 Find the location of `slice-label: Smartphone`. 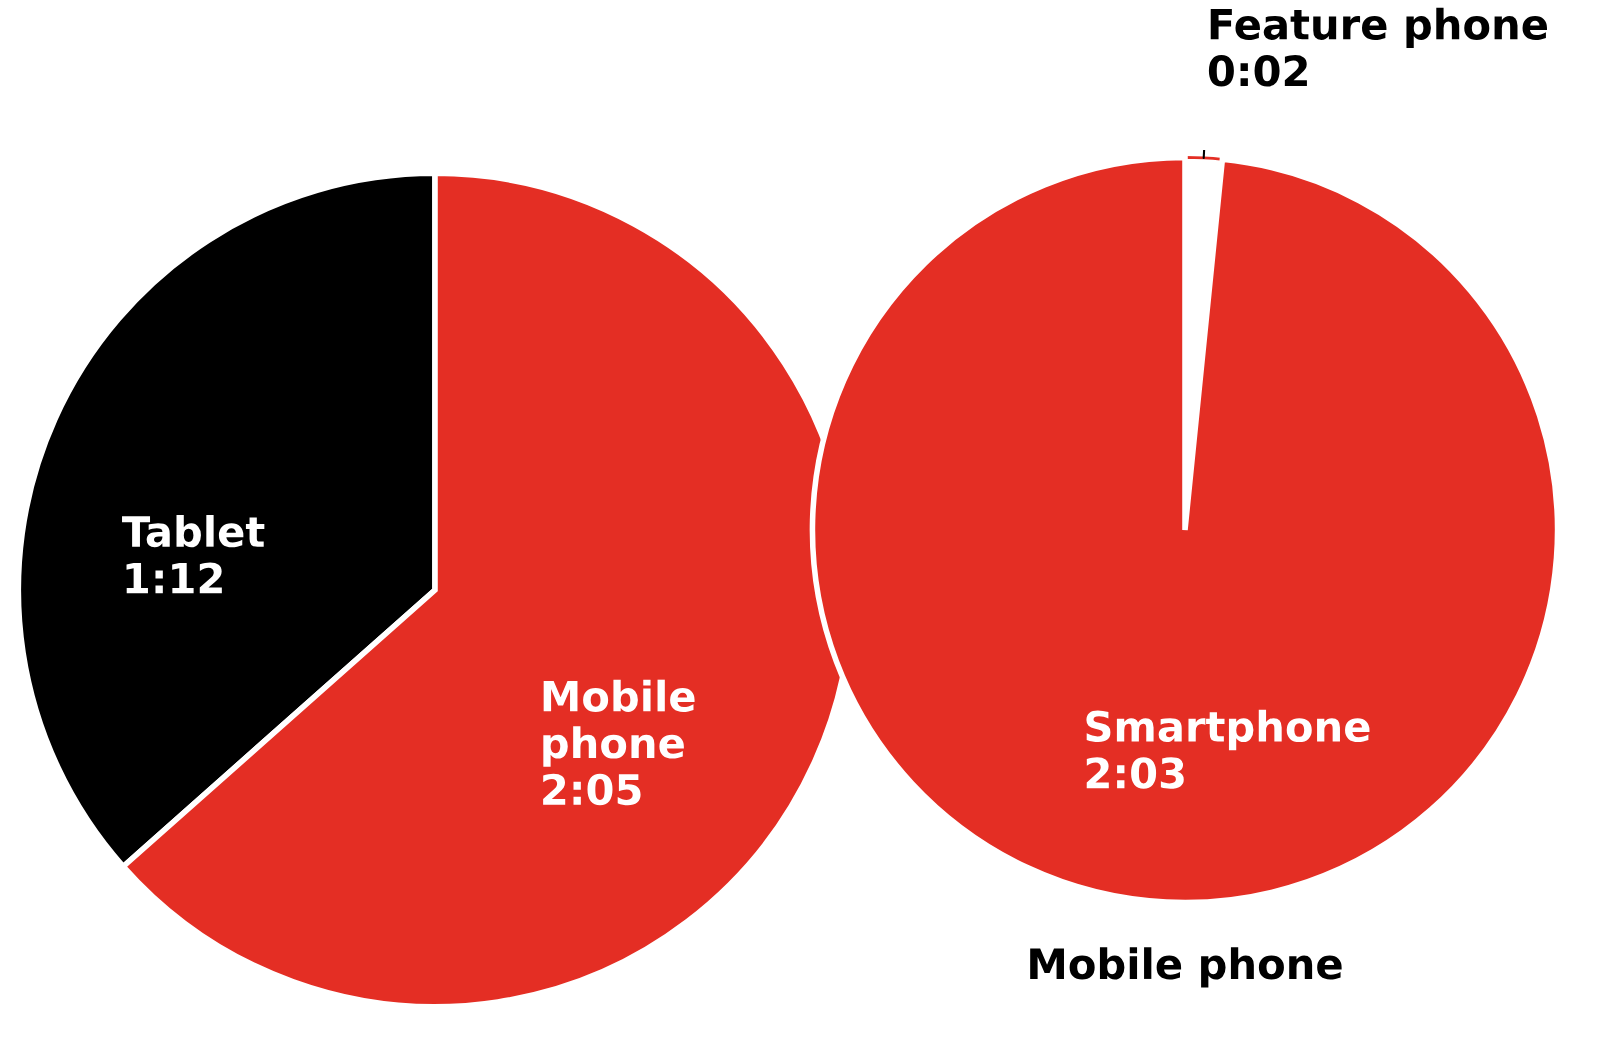

slice-label: Smartphone is located at coordinates (1228, 730).